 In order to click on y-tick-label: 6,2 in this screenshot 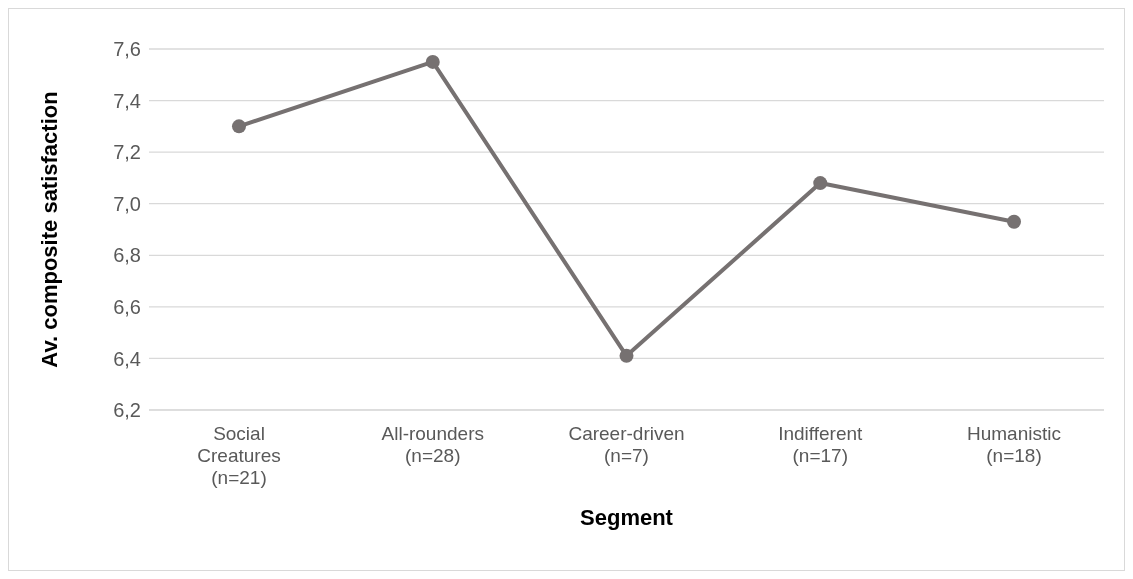, I will do `click(127, 410)`.